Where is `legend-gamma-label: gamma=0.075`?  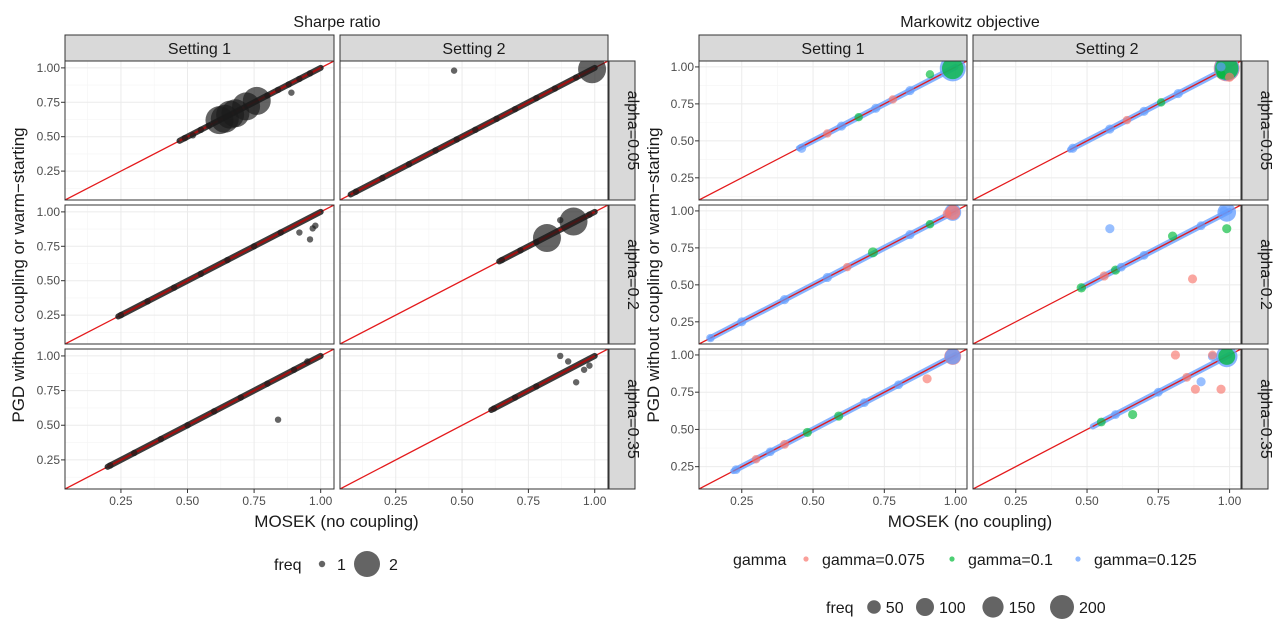
legend-gamma-label: gamma=0.075 is located at coordinates (873, 560).